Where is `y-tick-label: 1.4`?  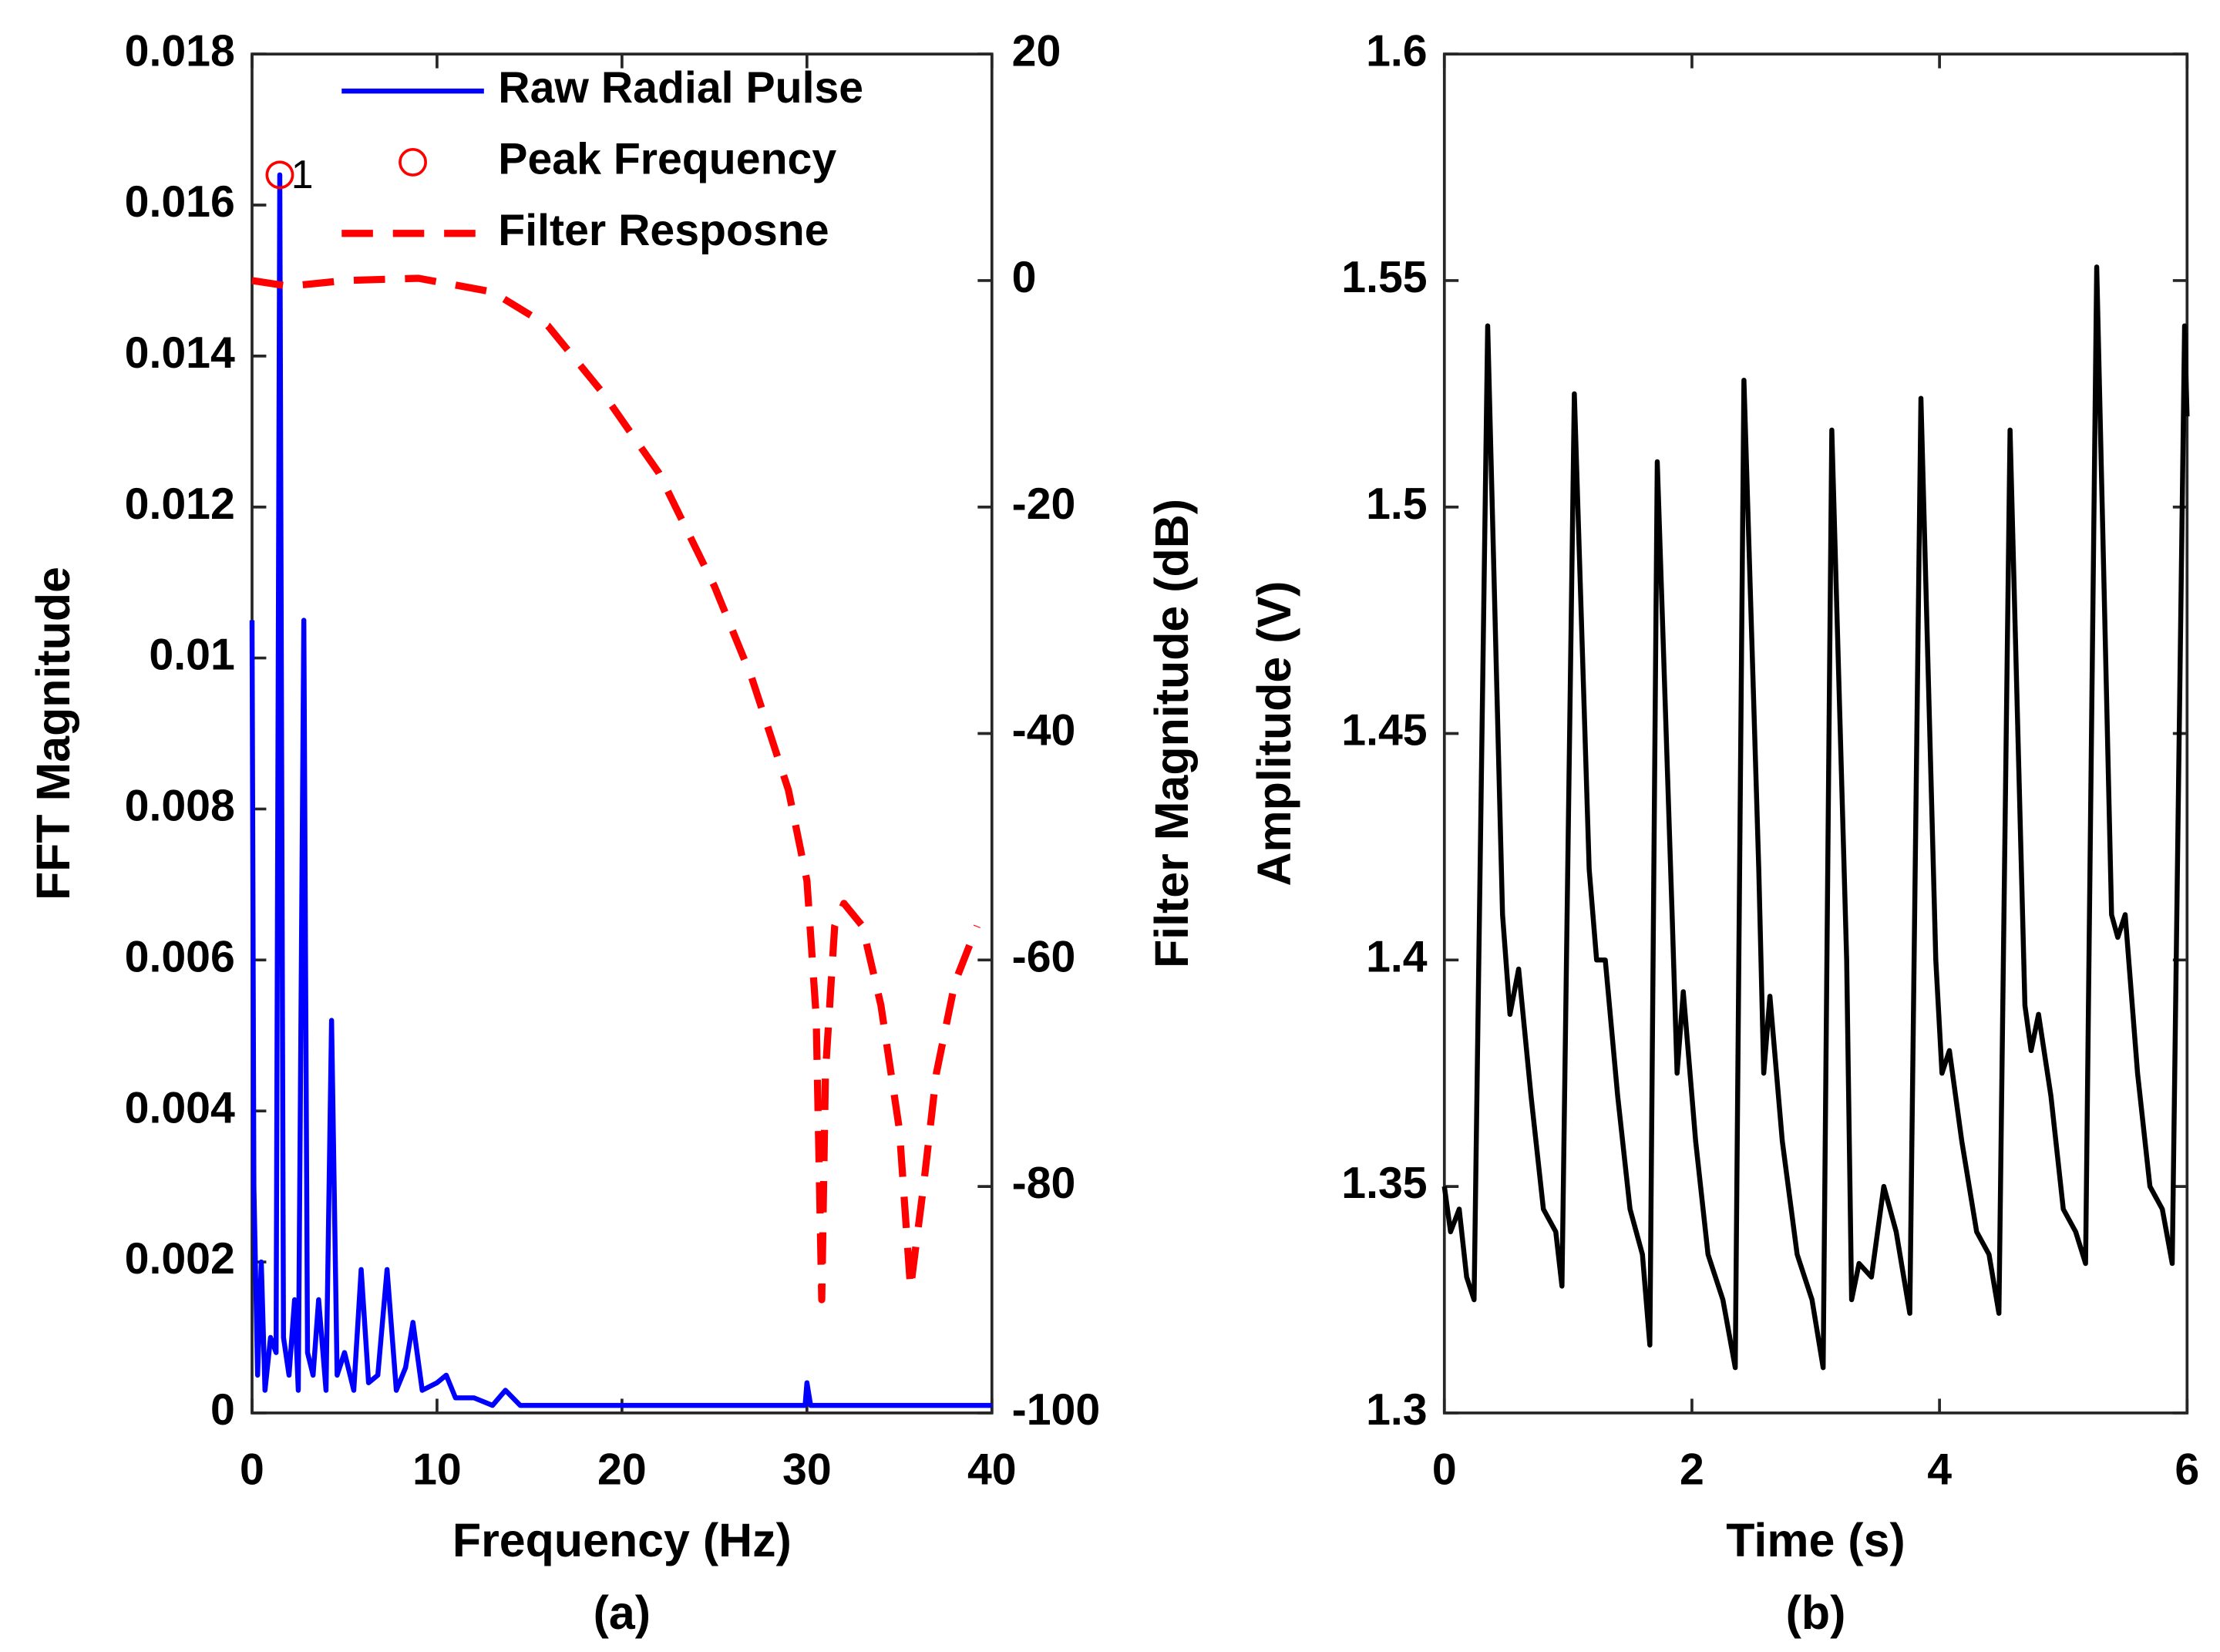
y-tick-label: 1.4 is located at coordinates (1397, 956).